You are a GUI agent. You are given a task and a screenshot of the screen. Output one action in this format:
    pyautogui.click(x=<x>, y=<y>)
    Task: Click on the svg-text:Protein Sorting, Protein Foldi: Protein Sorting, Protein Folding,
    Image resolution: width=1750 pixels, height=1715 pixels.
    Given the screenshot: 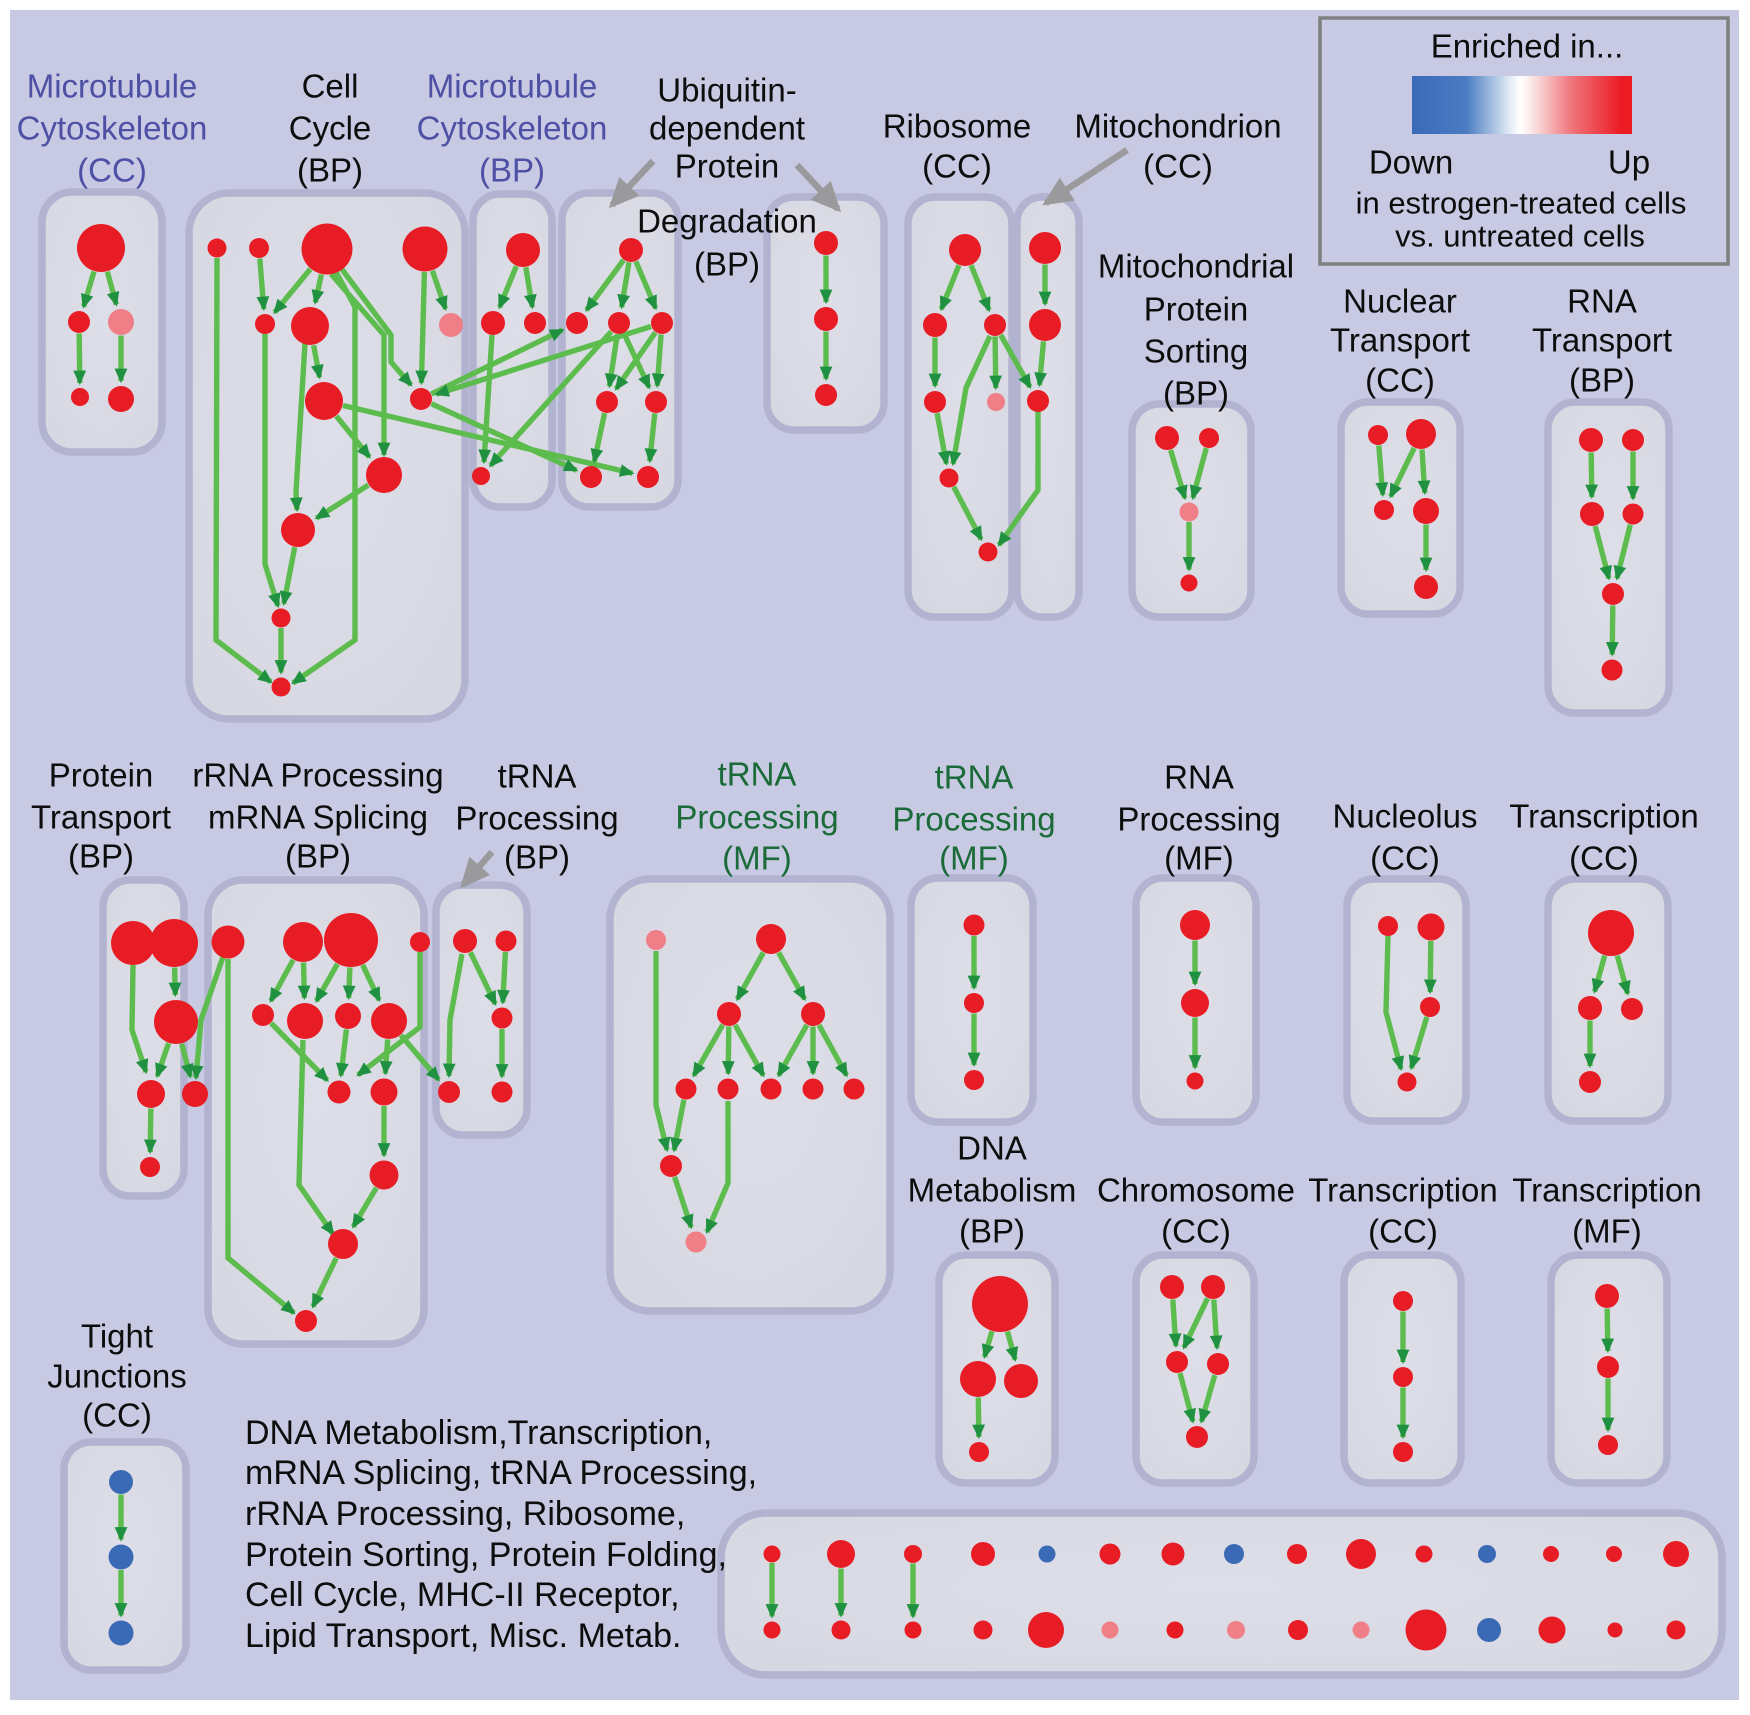 What is the action you would take?
    pyautogui.click(x=486, y=1555)
    